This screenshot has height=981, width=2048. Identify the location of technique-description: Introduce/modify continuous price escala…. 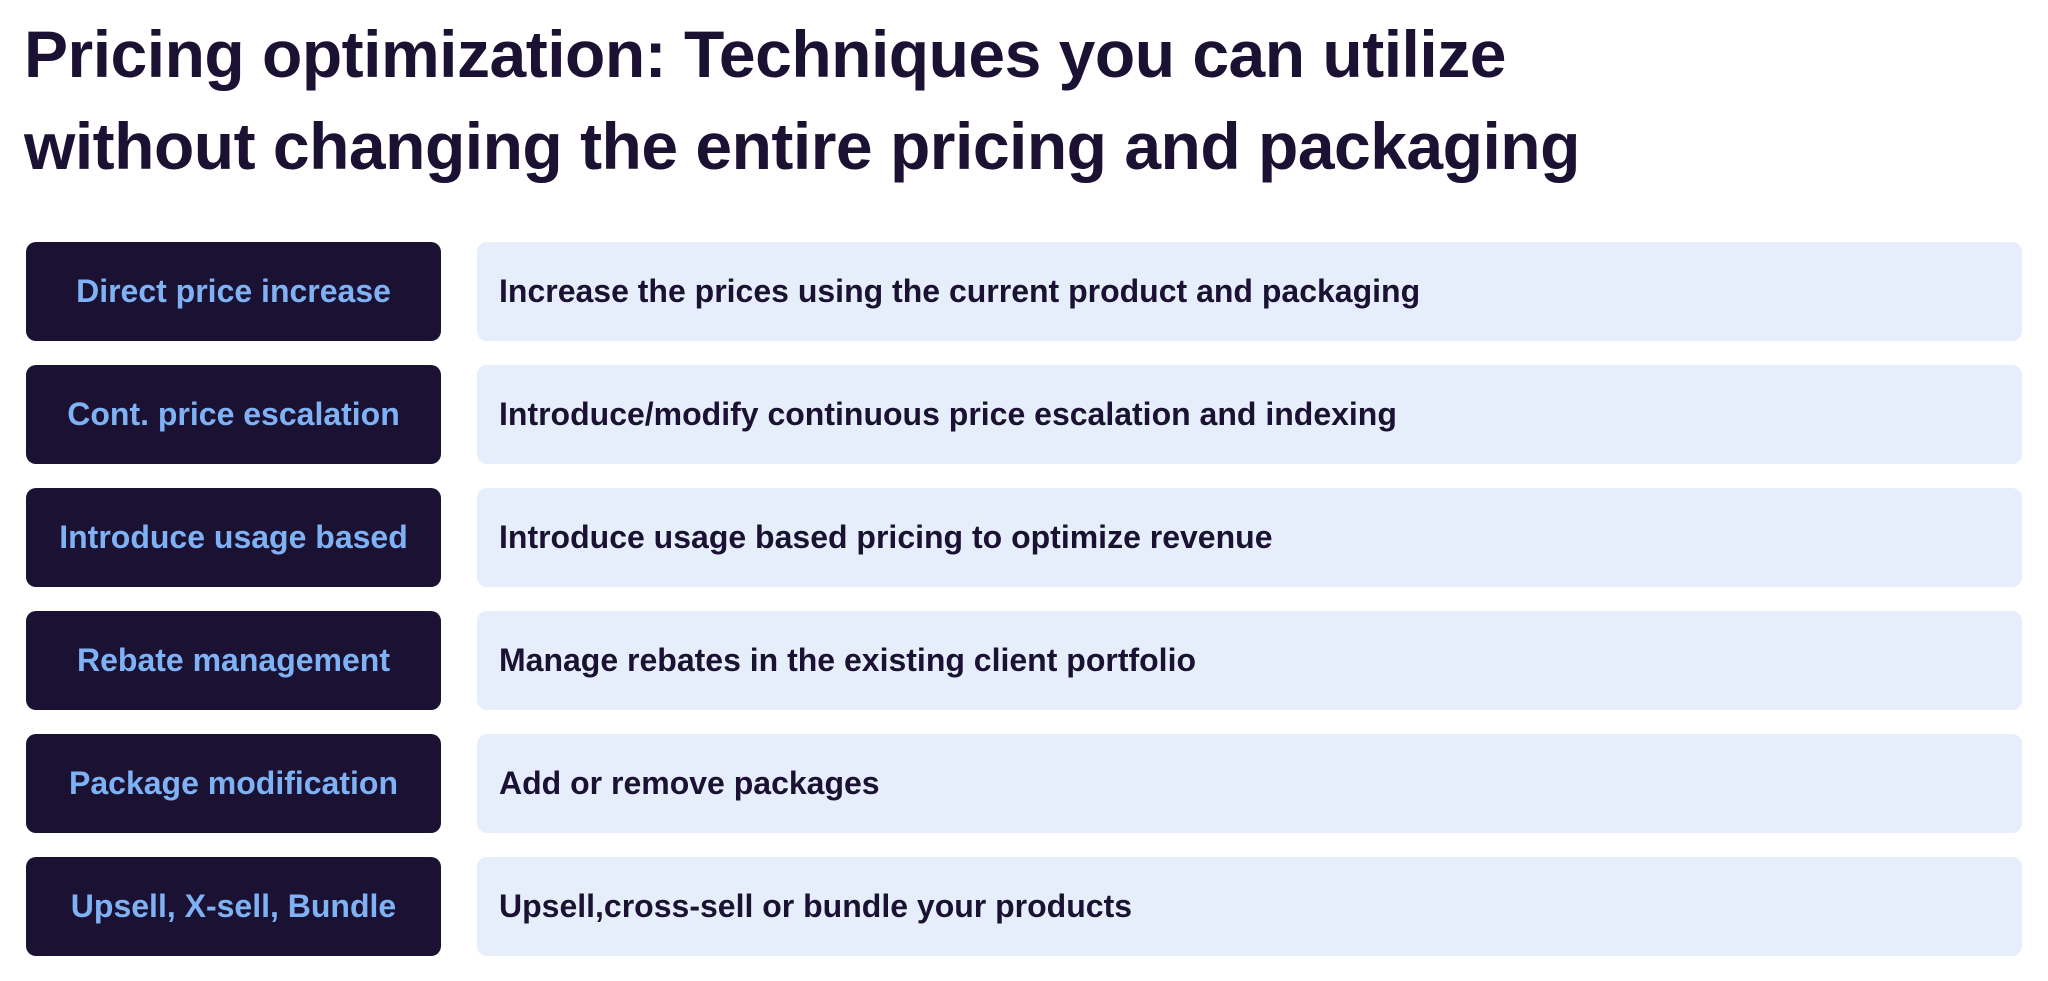
(1249, 414).